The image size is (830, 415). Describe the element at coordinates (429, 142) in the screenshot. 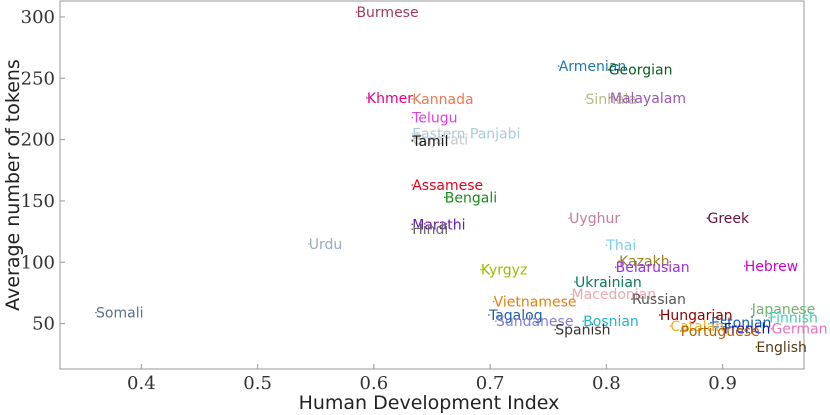

I see `point-label: Tamil` at that location.